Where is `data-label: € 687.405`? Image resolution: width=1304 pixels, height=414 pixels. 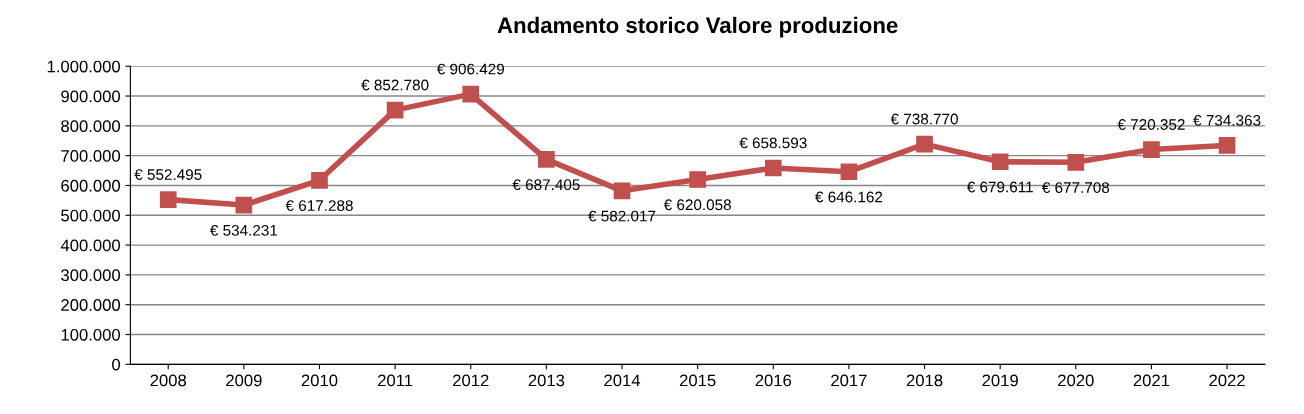
data-label: € 687.405 is located at coordinates (546, 185).